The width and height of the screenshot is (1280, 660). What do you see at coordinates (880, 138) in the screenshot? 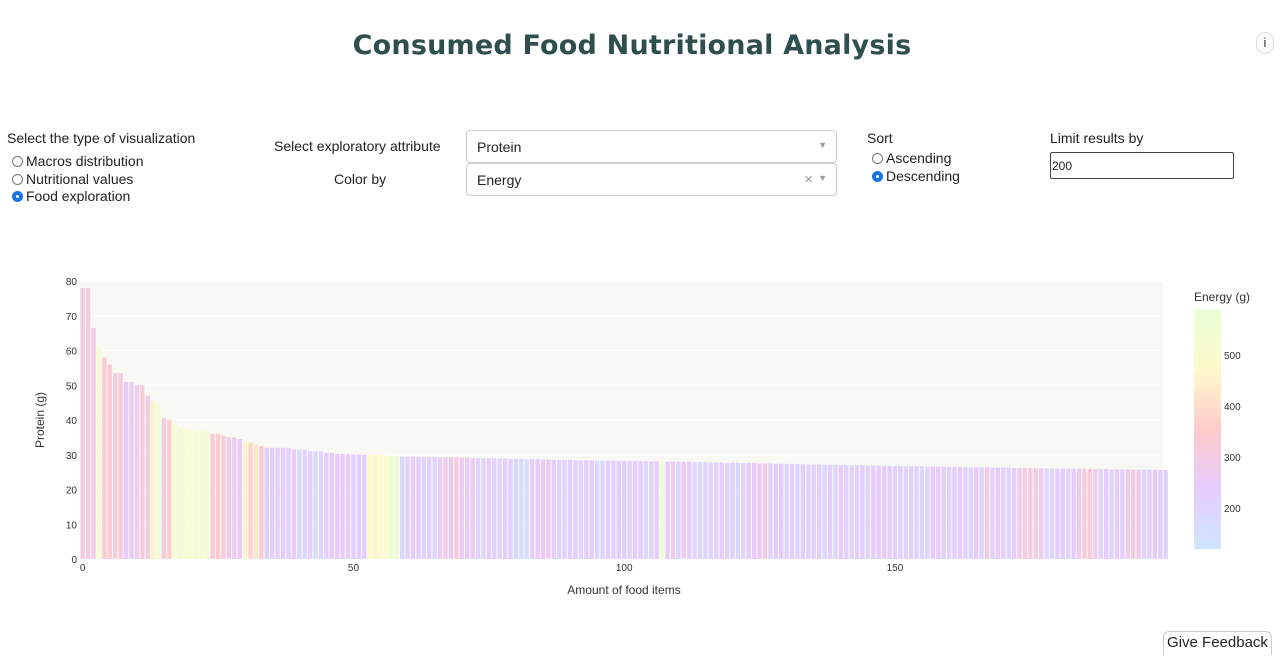
I see `sort-label: Sort` at bounding box center [880, 138].